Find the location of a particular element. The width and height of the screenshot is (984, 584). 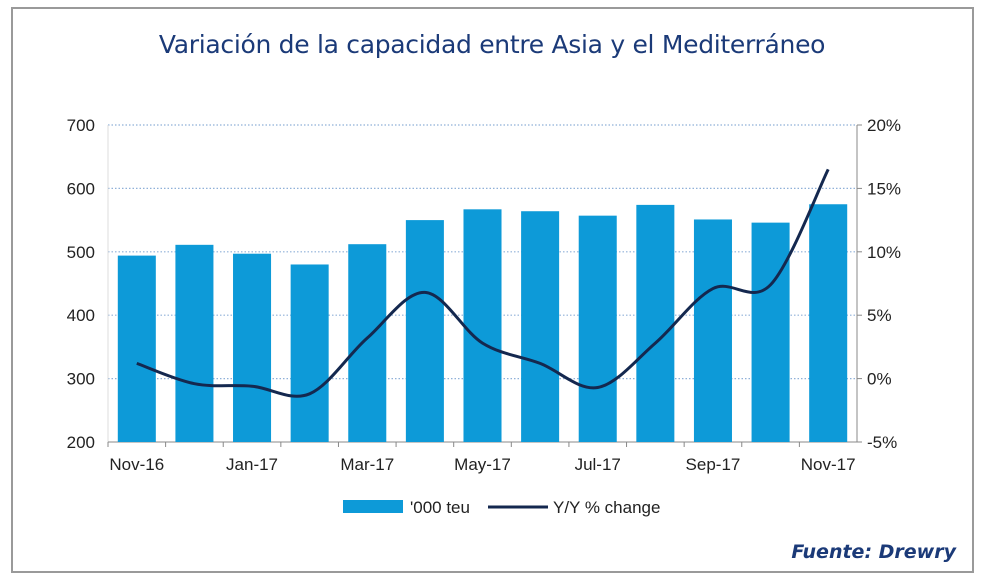

x-tick-label: Jan-17 is located at coordinates (252, 464).